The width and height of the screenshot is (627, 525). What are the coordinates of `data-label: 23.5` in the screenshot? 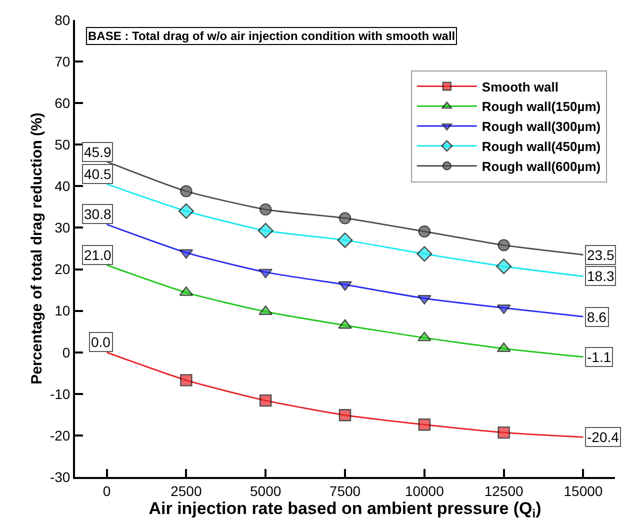 It's located at (600, 255).